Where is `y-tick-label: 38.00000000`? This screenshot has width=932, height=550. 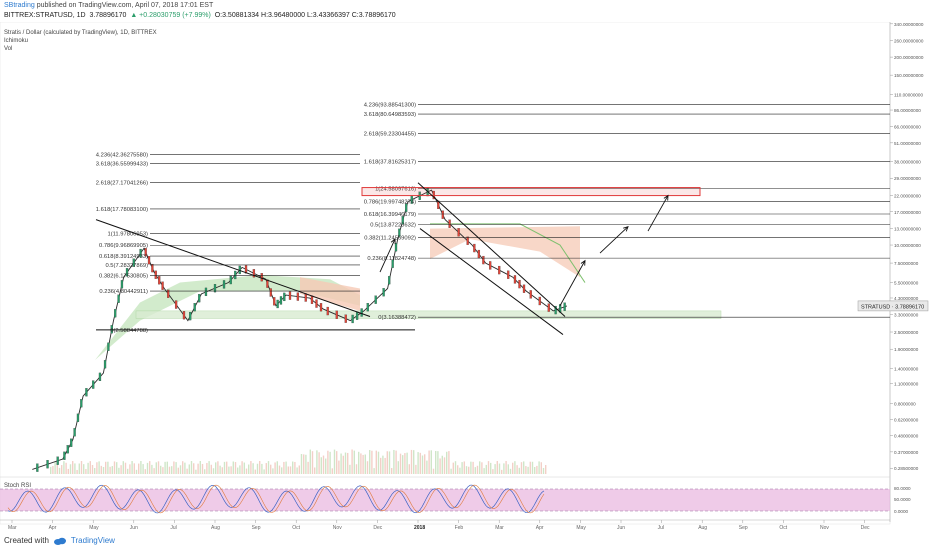
y-tick-label: 38.00000000 is located at coordinates (907, 161).